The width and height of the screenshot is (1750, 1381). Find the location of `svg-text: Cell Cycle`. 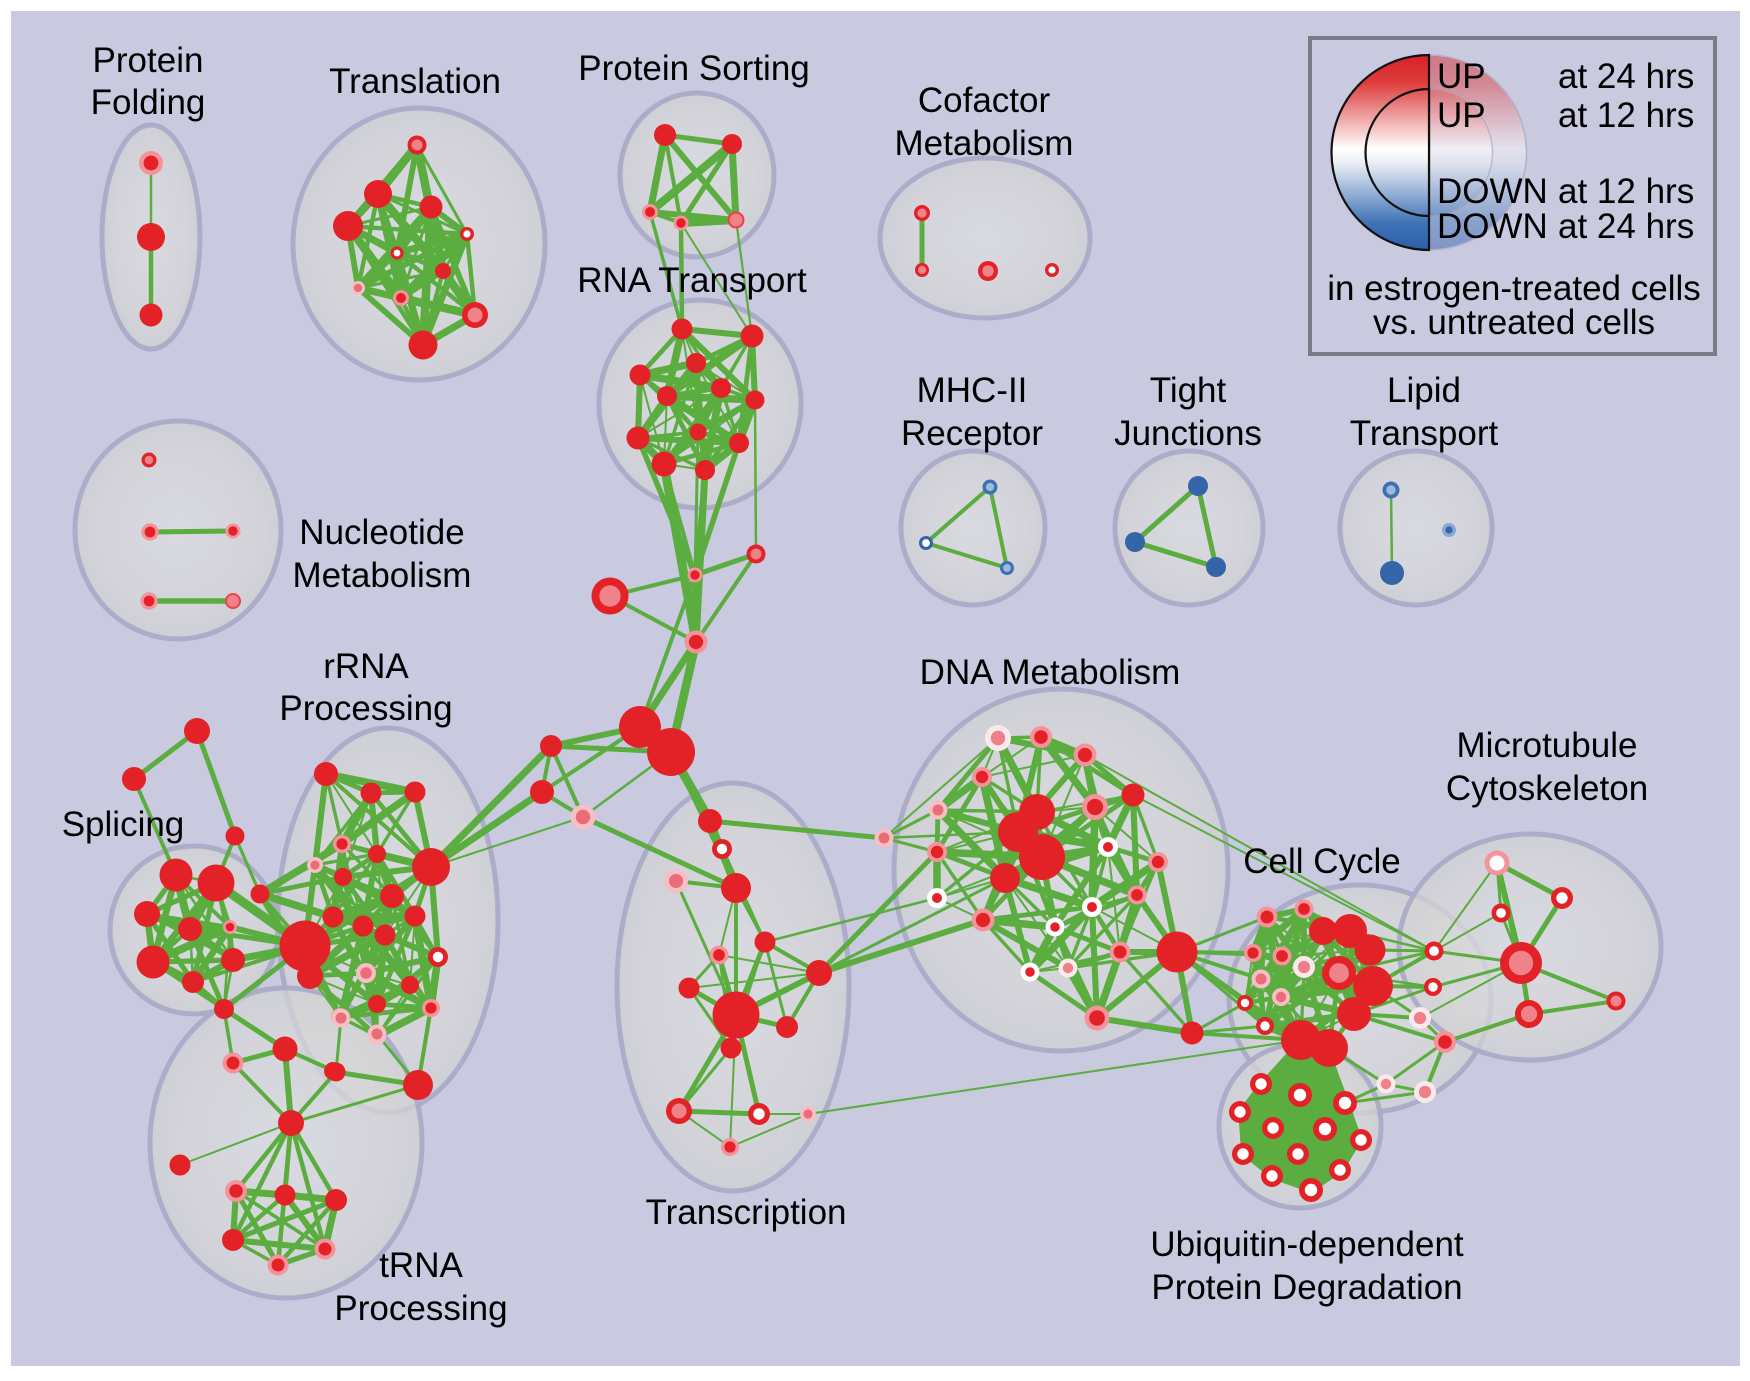

svg-text: Cell Cycle is located at coordinates (1322, 861).